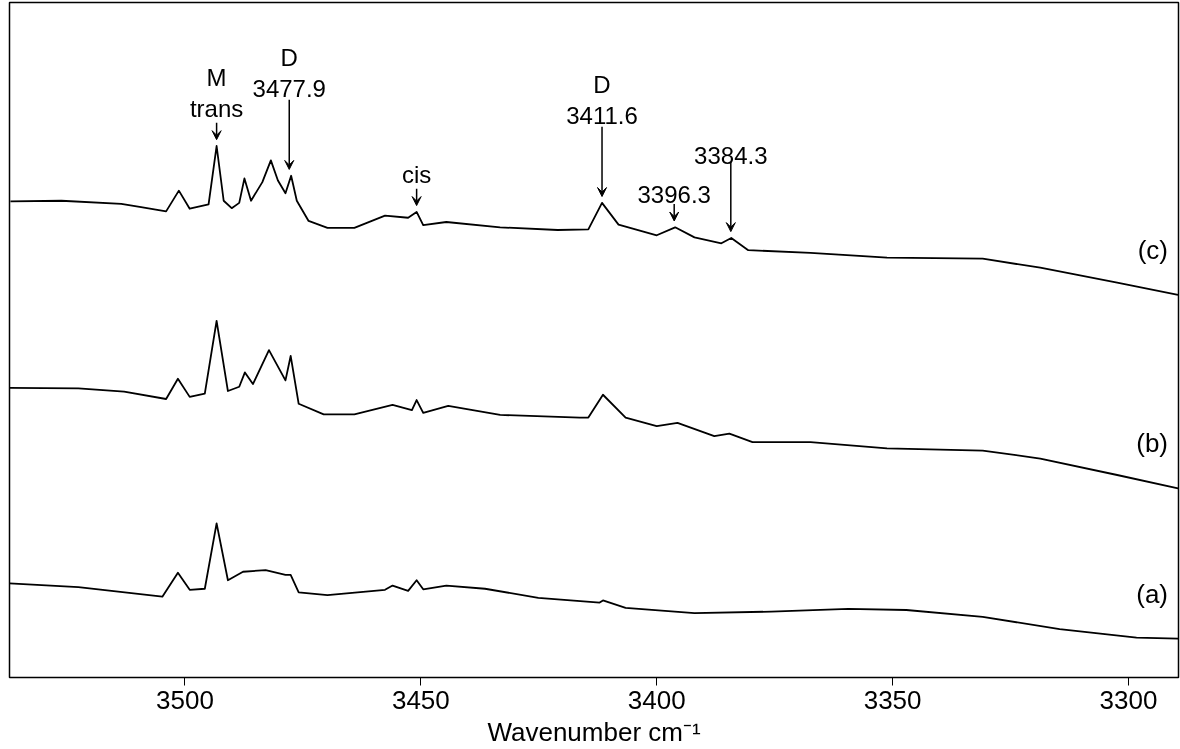 Image resolution: width=1180 pixels, height=749 pixels. What do you see at coordinates (1153, 249) in the screenshot?
I see `series-label: (c)` at bounding box center [1153, 249].